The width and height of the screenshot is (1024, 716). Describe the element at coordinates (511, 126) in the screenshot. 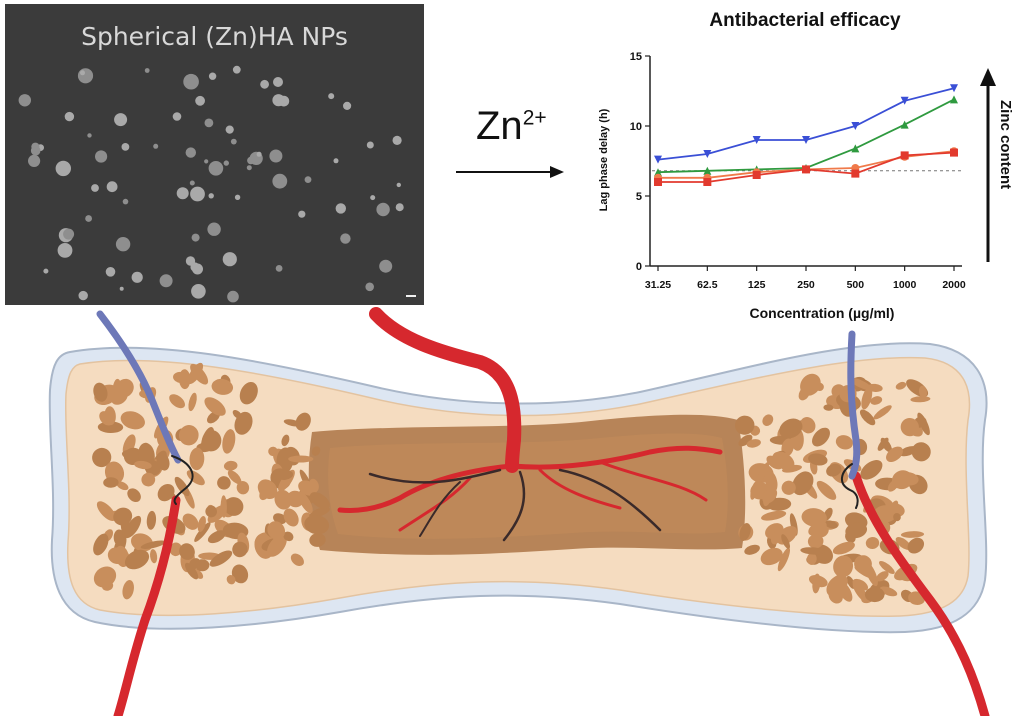

I see `ion-label: Zn2+` at that location.